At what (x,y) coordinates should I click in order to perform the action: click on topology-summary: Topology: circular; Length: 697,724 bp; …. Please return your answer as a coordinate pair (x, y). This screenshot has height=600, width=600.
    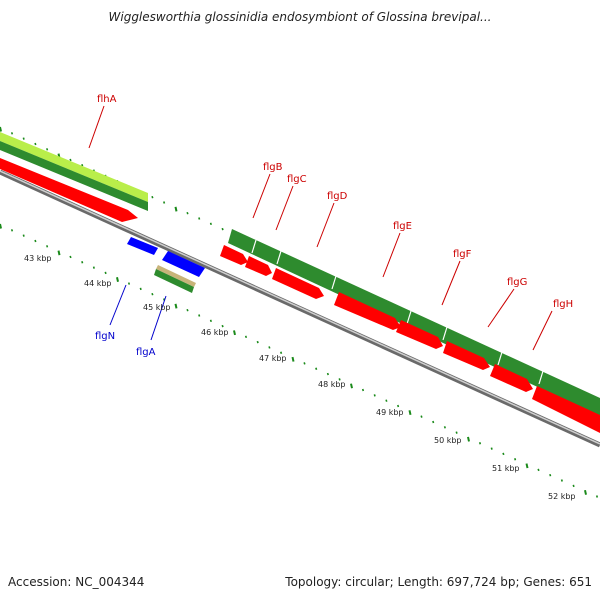
    Looking at the image, I should click on (438, 582).